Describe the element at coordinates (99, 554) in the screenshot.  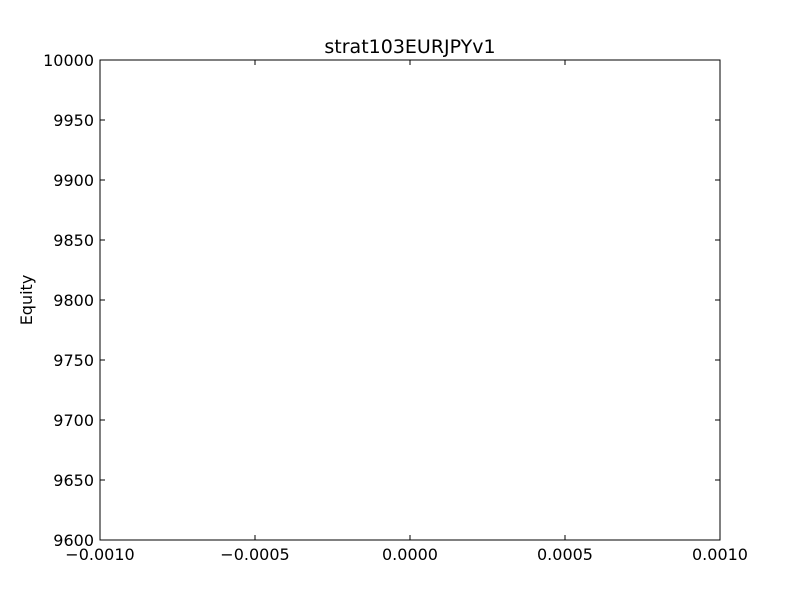
I see `x-tick-label: −0.0010` at that location.